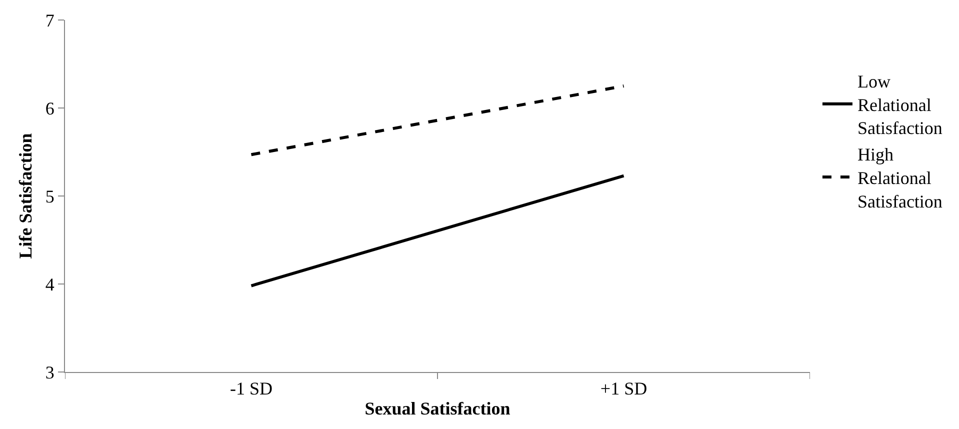 The width and height of the screenshot is (959, 429). I want to click on y-tick-label: 7, so click(49, 20).